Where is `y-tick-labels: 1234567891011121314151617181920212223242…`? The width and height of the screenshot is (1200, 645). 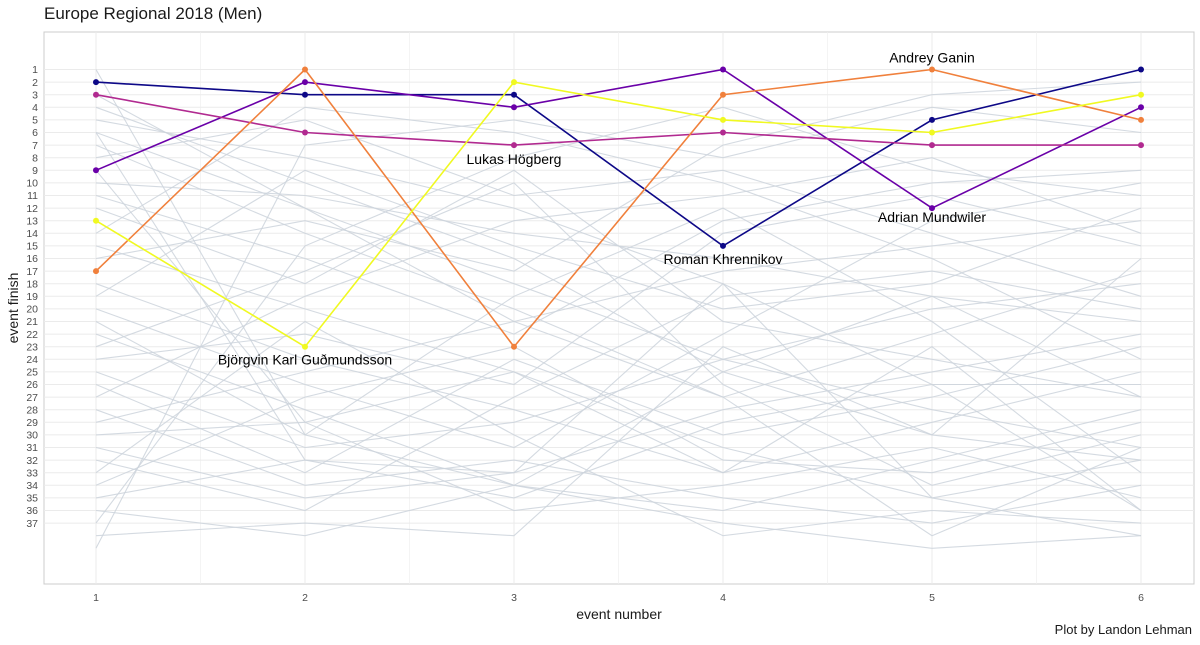 y-tick-labels: 1234567891011121314151617181920212223242… is located at coordinates (32, 297).